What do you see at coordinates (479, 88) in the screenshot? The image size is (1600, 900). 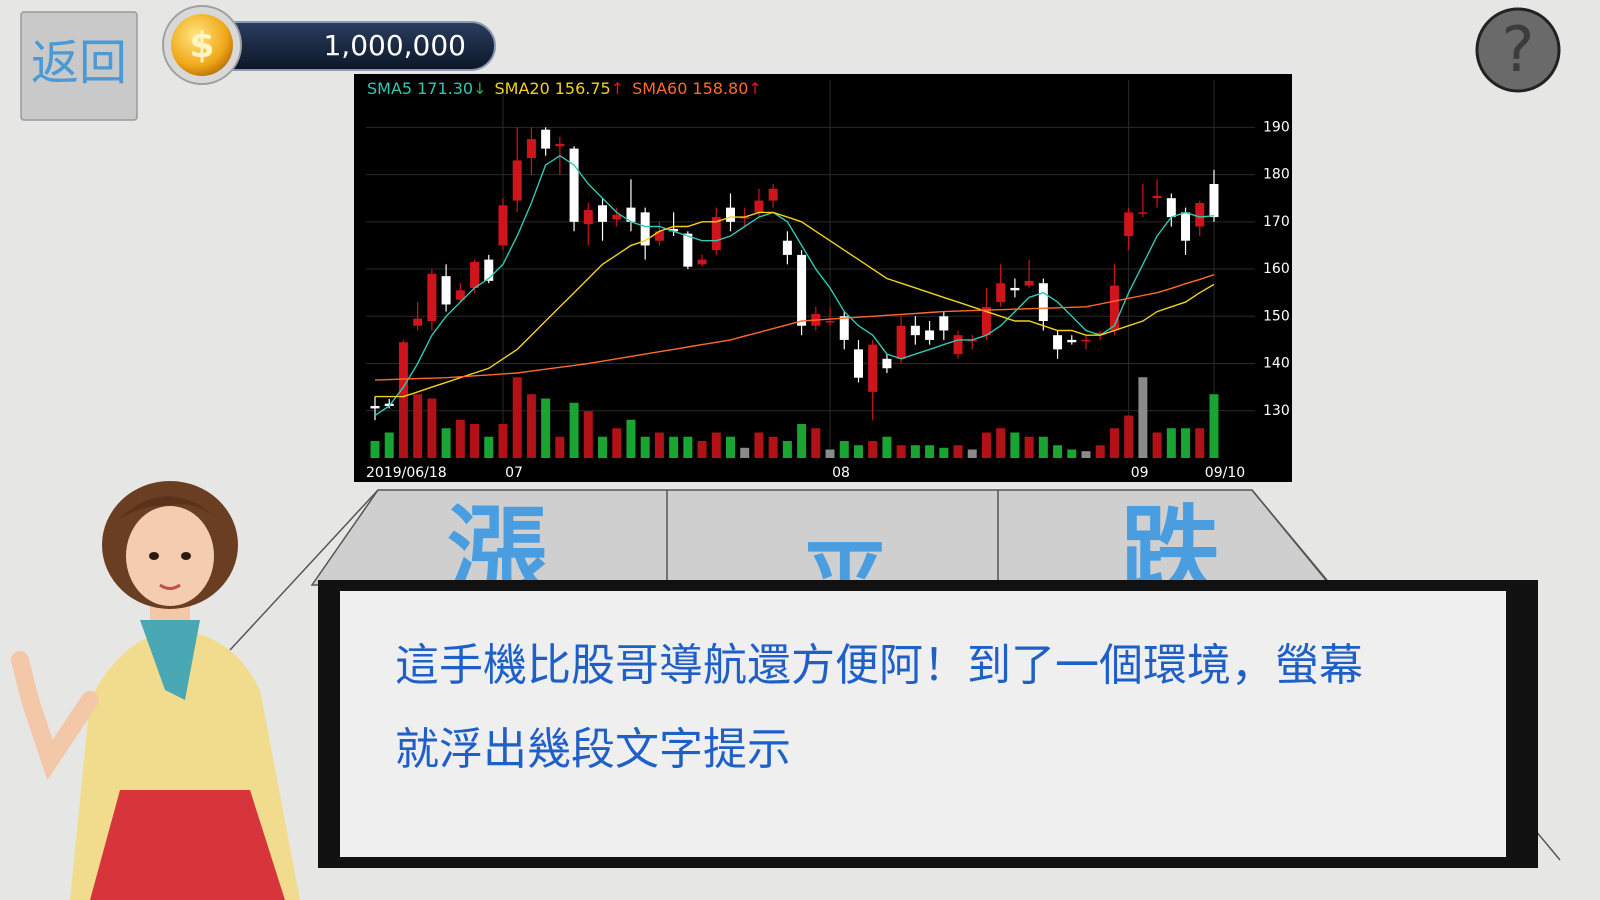 I see `legend-trend: ↓` at bounding box center [479, 88].